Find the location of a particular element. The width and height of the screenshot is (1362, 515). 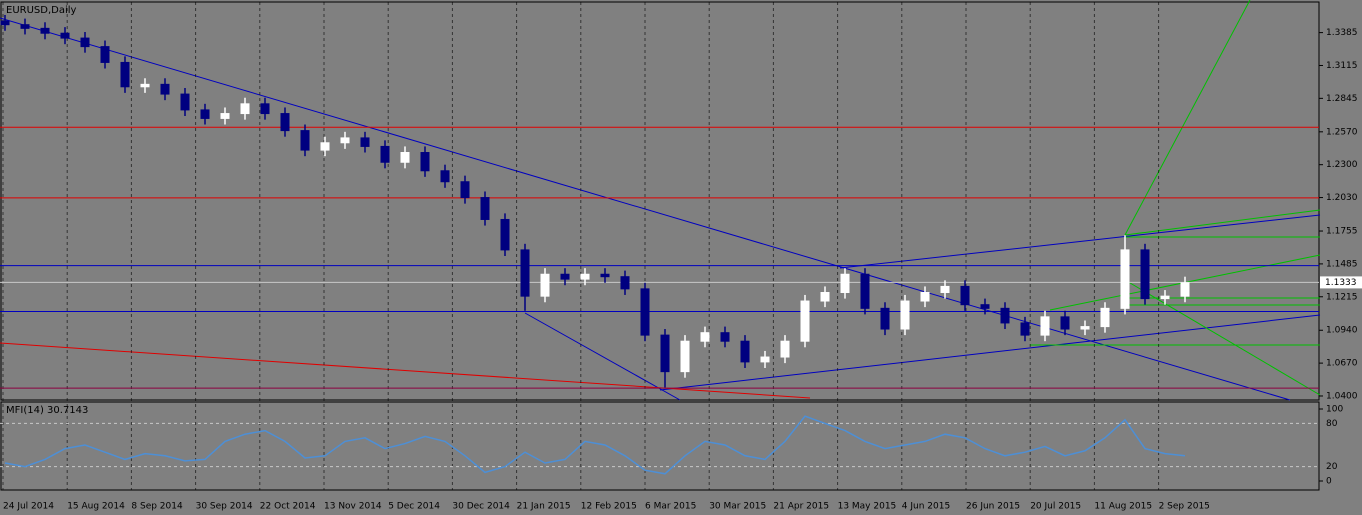

x-tick-label: 30 Sep 2014 is located at coordinates (224, 507).